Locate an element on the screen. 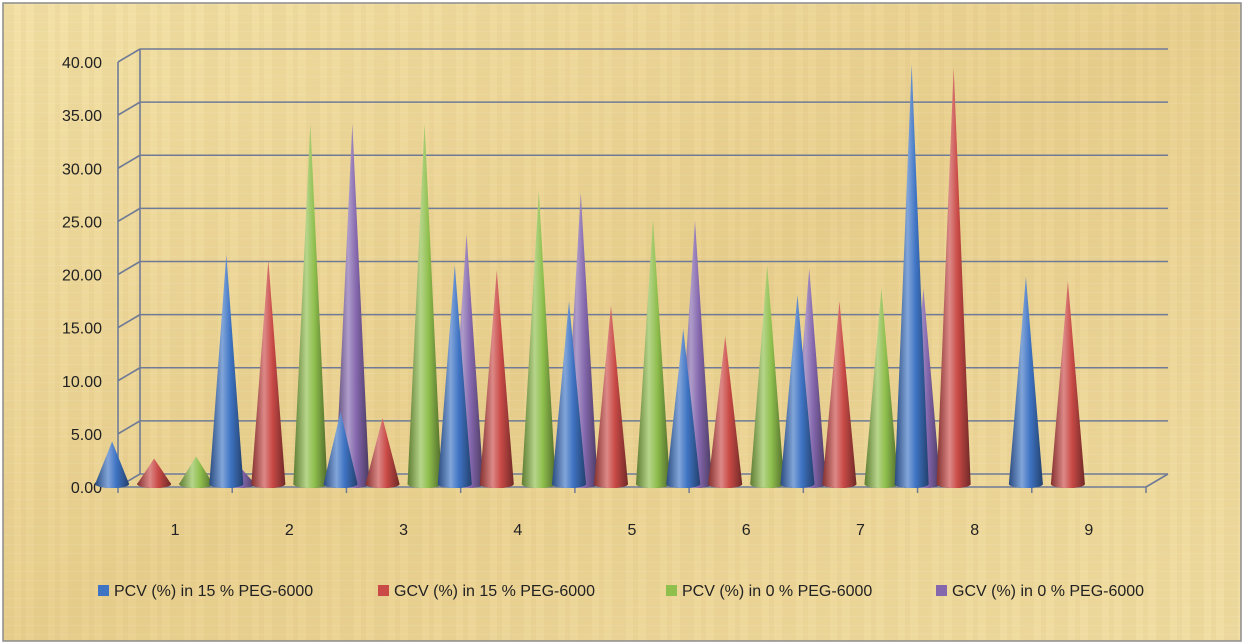 The height and width of the screenshot is (644, 1244). legend-item: PCV (%) in 0 % PEG-6000 is located at coordinates (769, 591).